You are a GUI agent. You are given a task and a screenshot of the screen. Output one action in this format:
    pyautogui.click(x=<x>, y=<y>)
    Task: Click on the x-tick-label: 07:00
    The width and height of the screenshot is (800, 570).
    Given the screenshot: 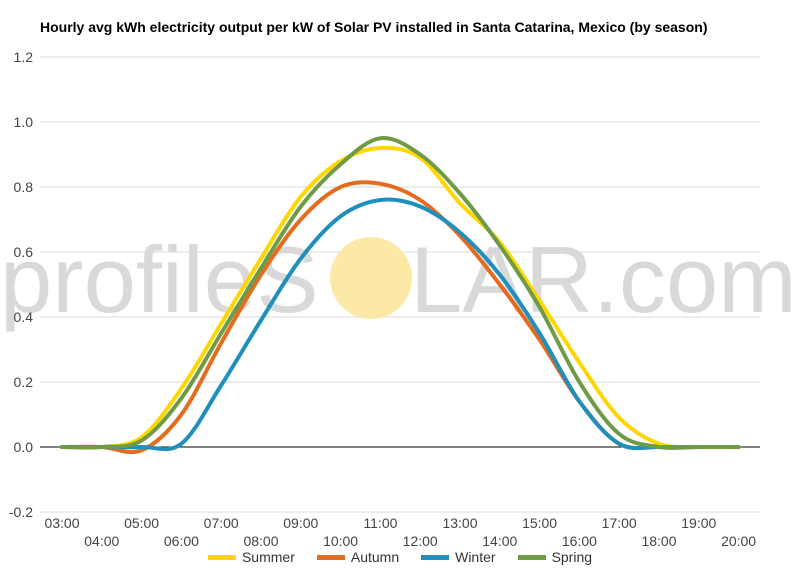 What is the action you would take?
    pyautogui.click(x=221, y=523)
    